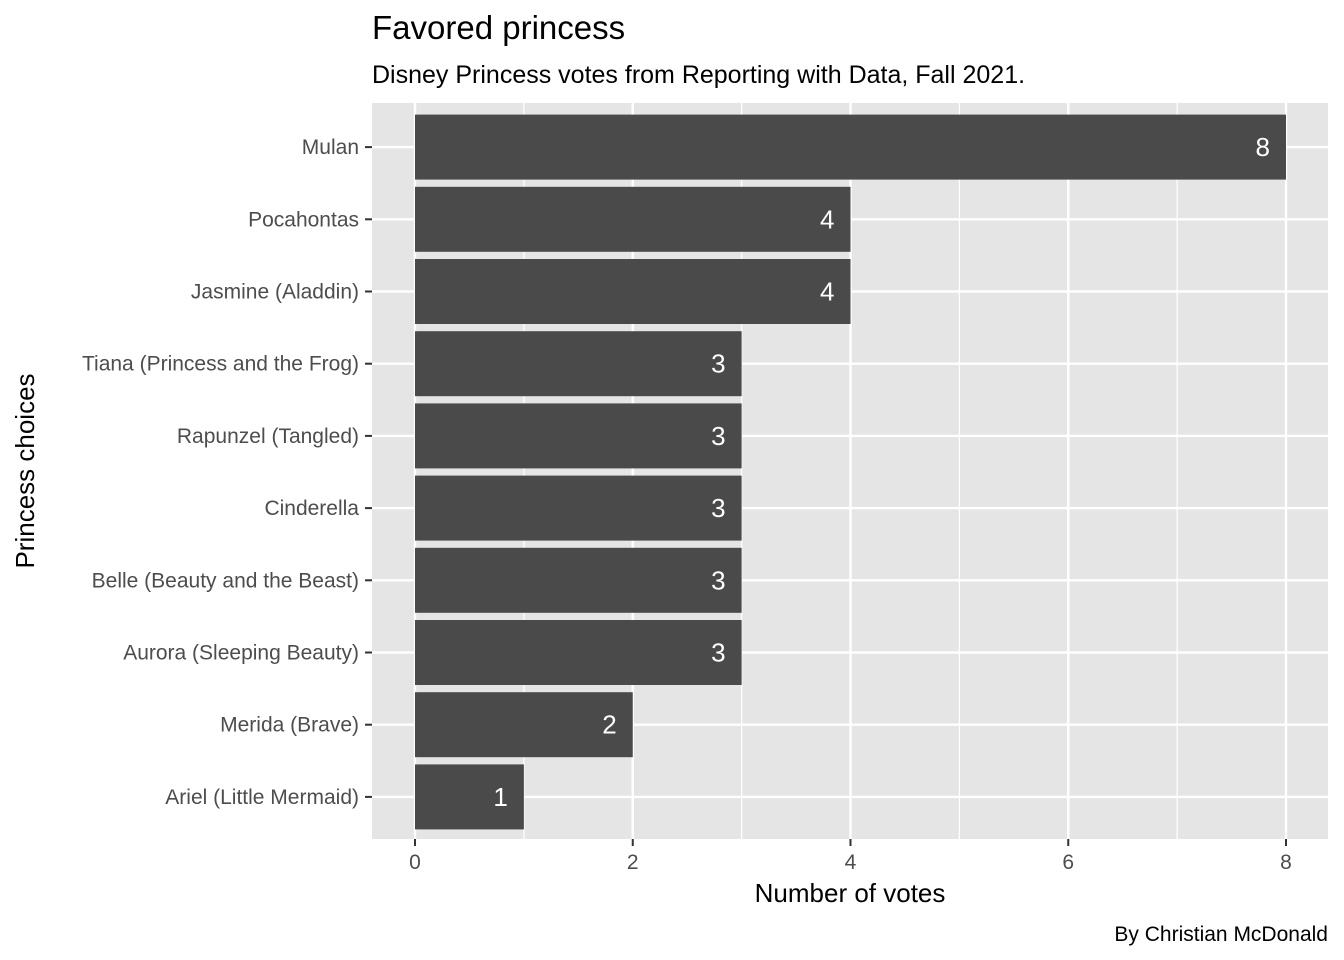 This screenshot has width=1344, height=960. I want to click on bar-value-label: 8, so click(1263, 147).